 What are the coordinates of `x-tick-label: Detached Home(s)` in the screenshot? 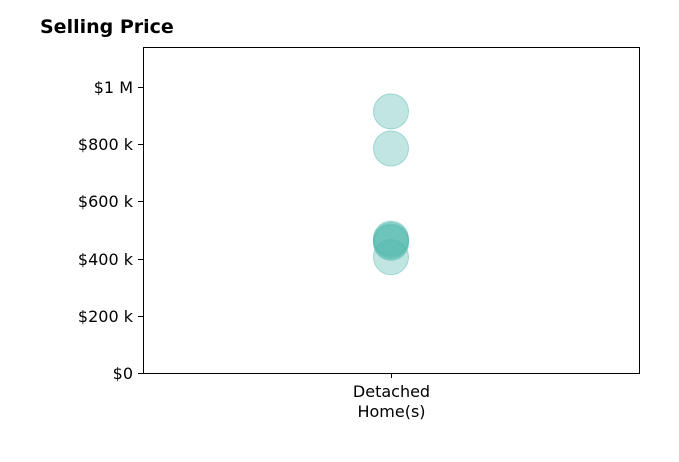 It's located at (391, 401).